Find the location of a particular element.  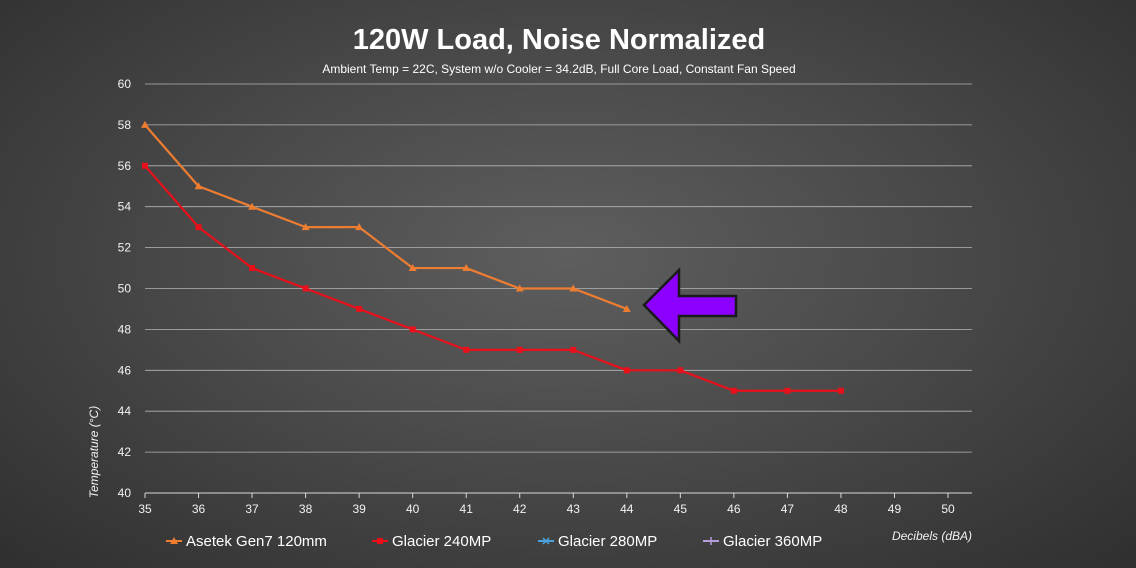

x-tick-label: 44 is located at coordinates (627, 509).